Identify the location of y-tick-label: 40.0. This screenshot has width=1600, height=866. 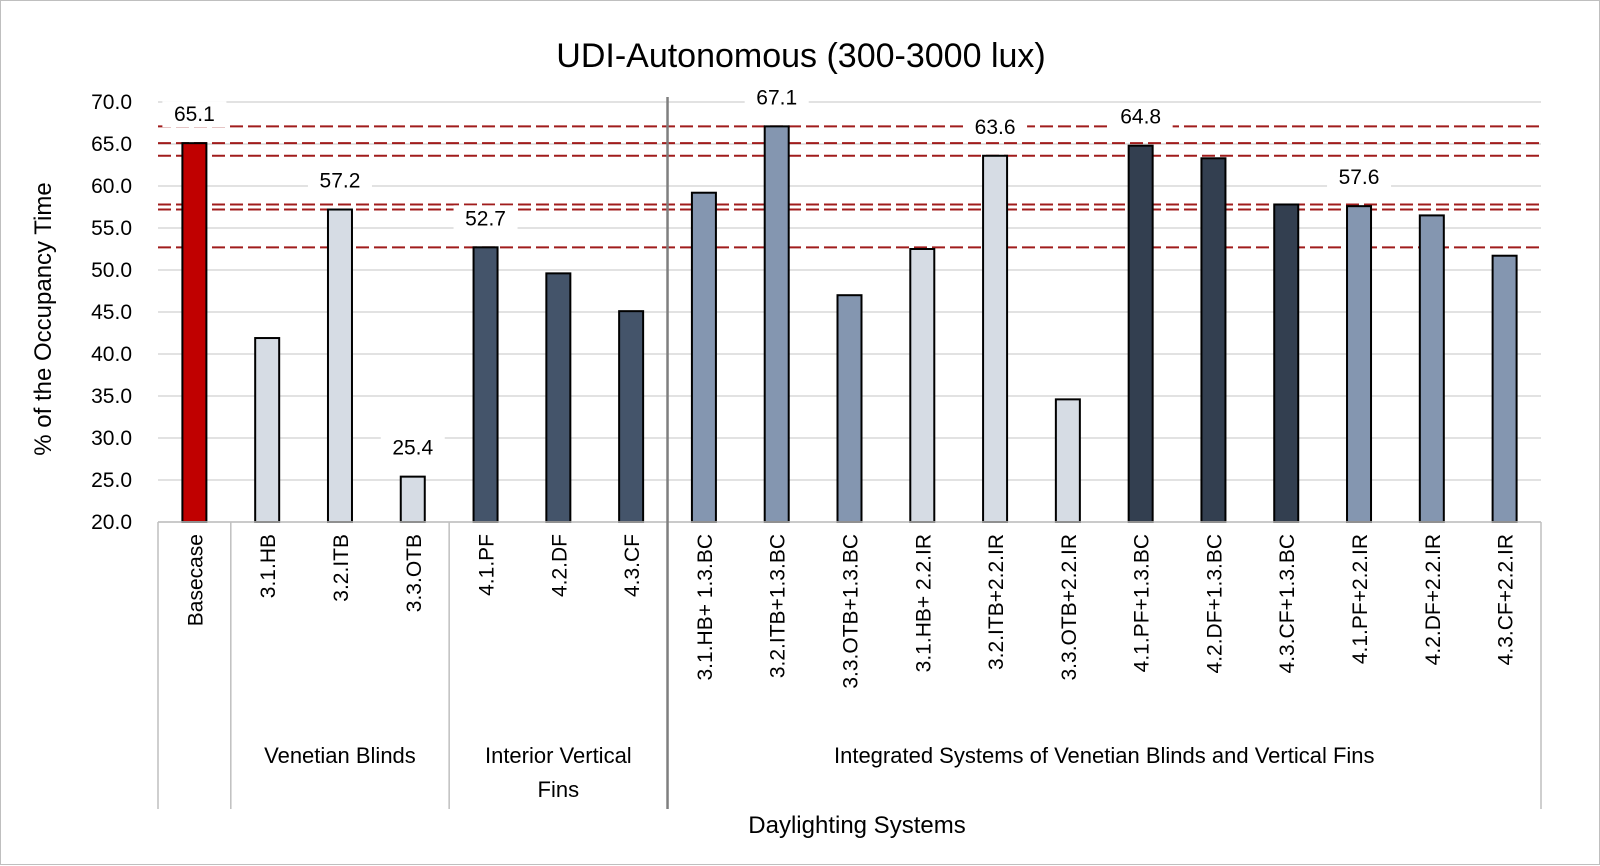
(111, 354).